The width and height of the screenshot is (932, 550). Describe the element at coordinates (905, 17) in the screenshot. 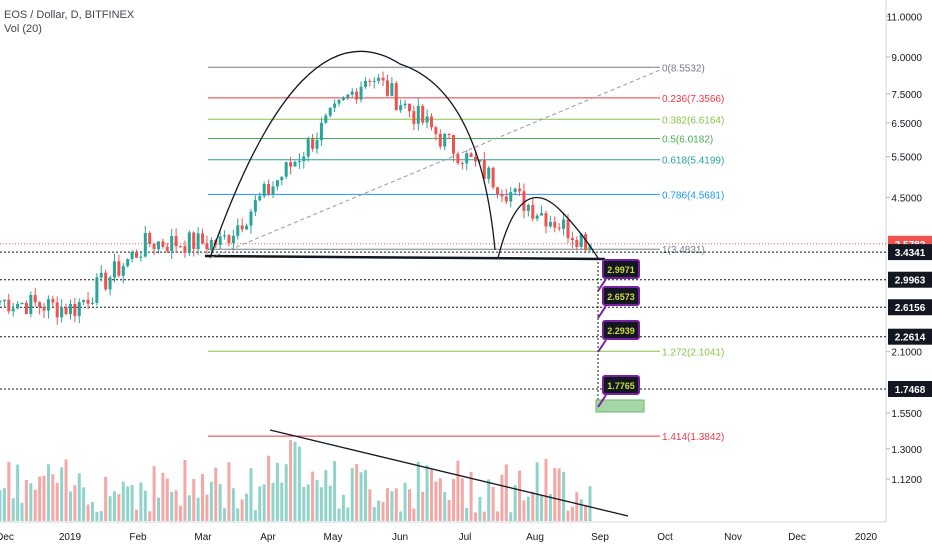

I see `y-tick-label: 11.0000` at that location.